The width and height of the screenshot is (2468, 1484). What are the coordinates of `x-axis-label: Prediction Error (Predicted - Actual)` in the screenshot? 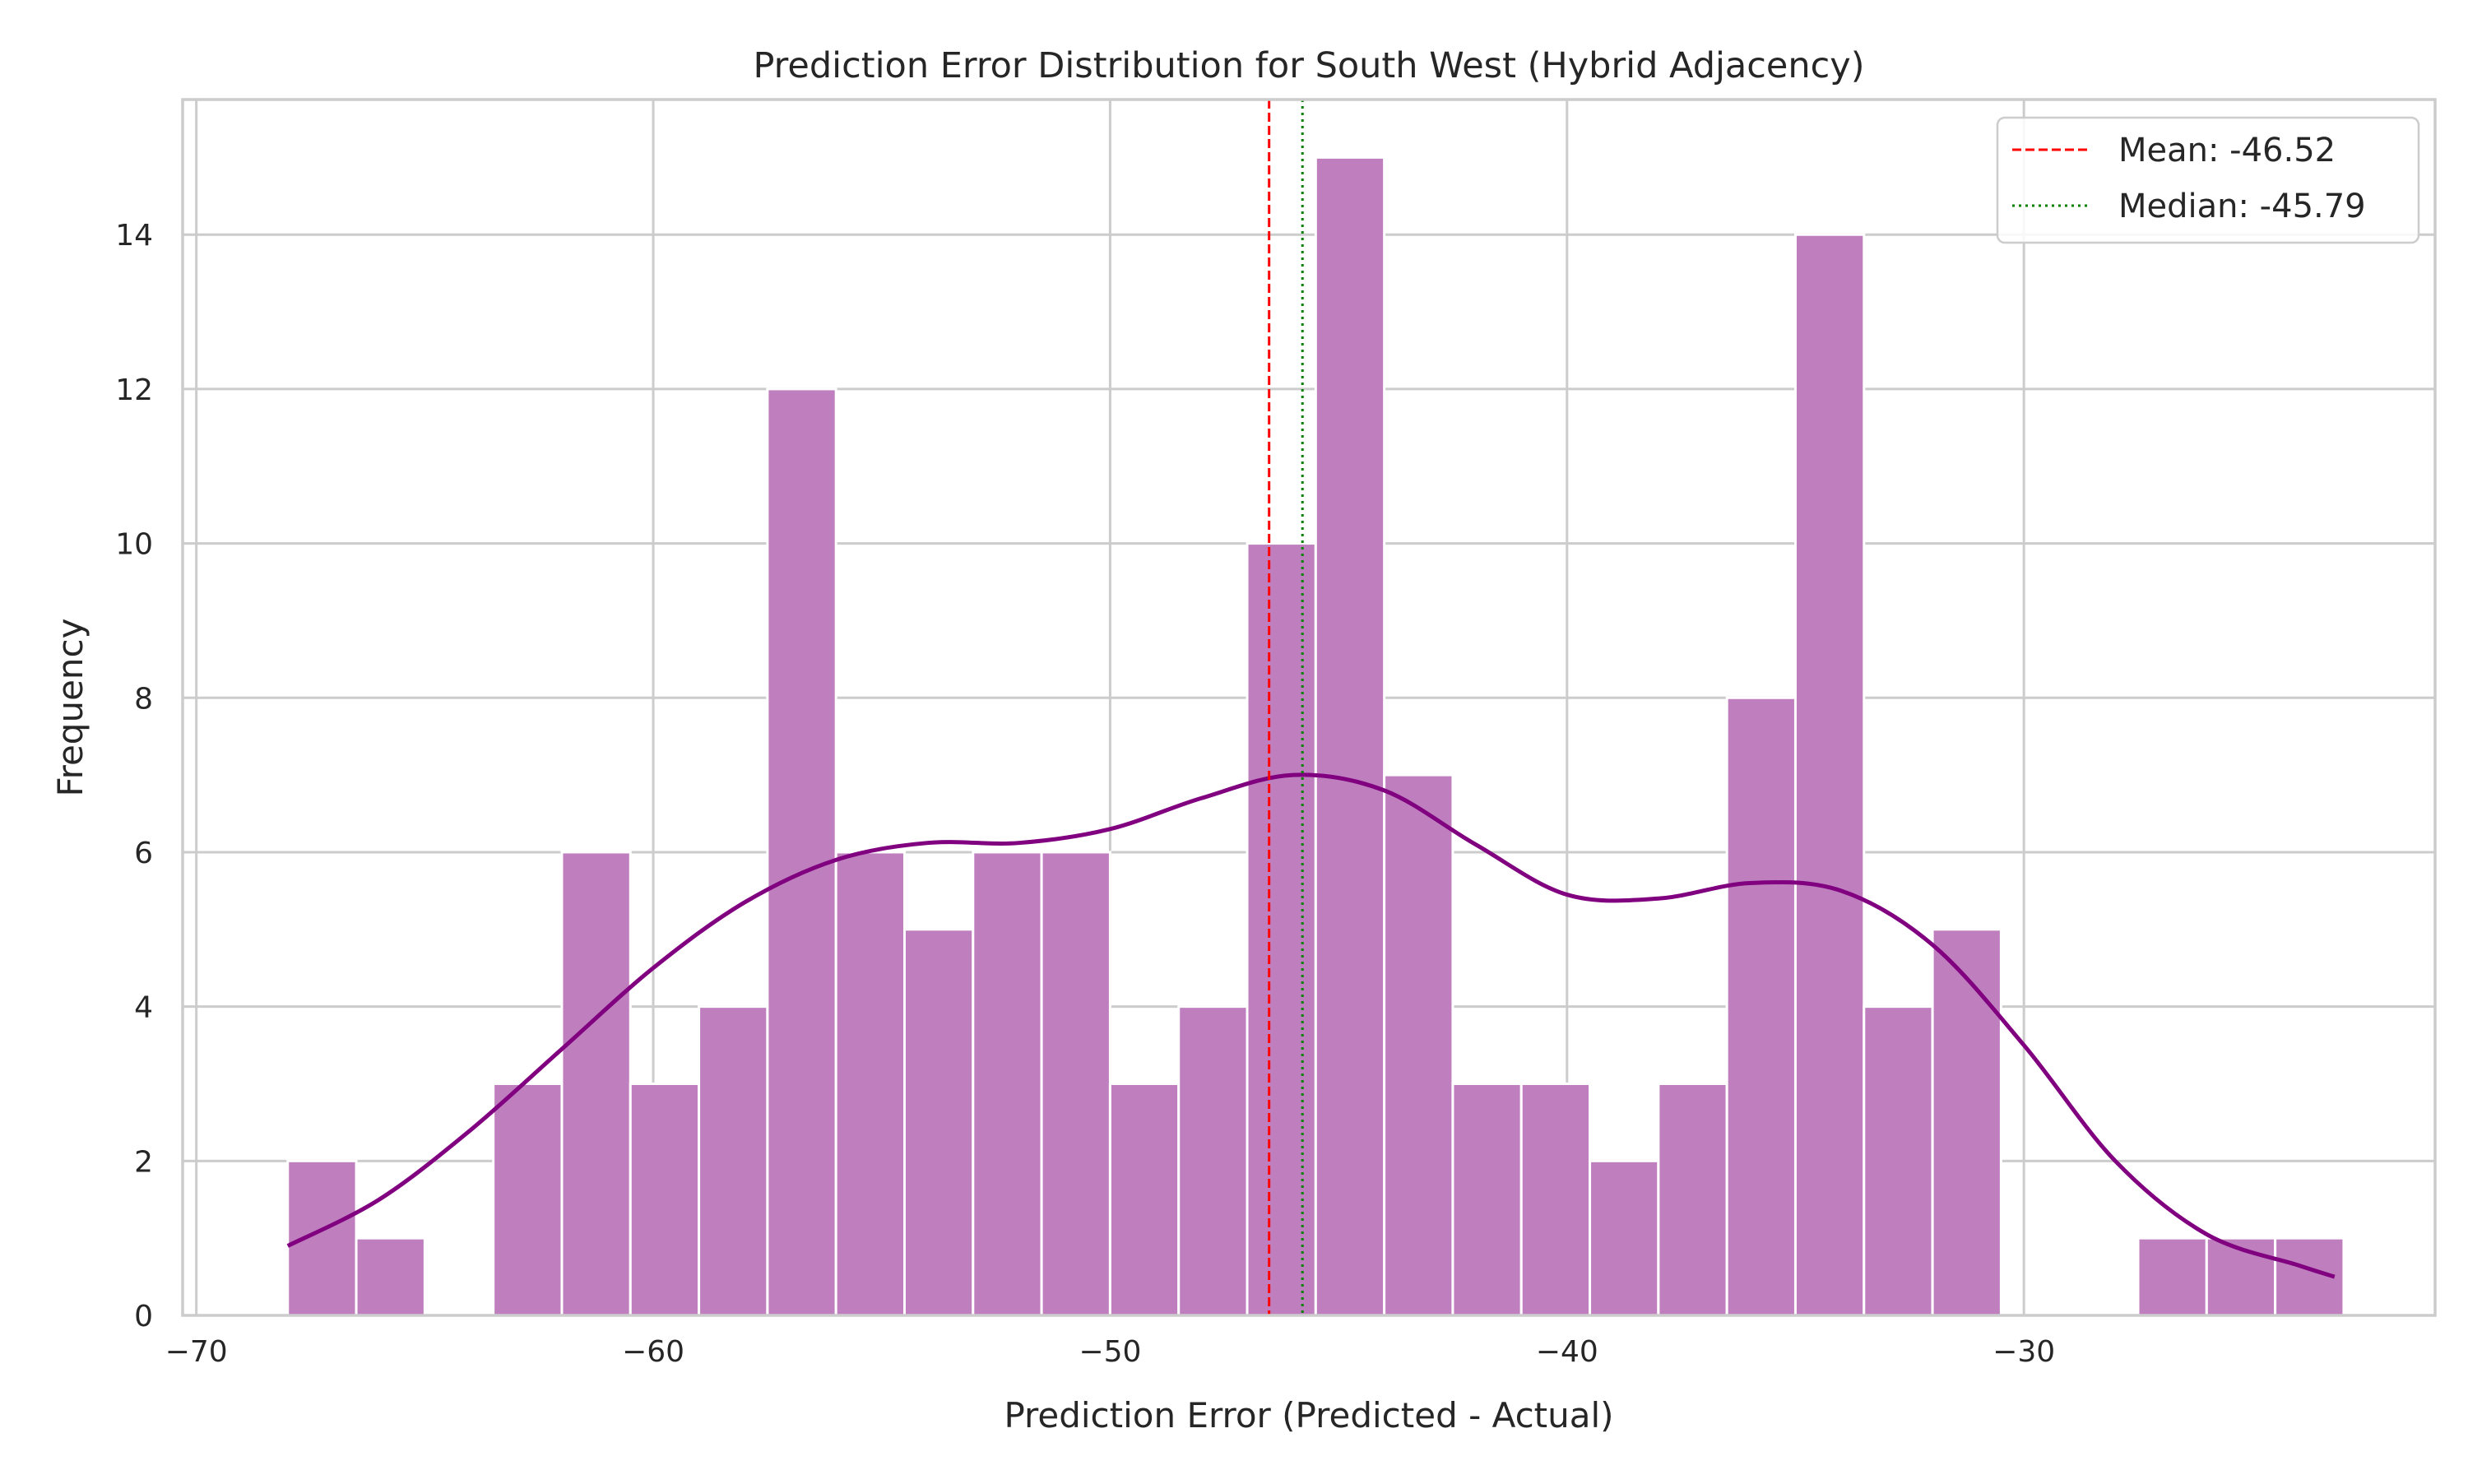 It's located at (1308, 1415).